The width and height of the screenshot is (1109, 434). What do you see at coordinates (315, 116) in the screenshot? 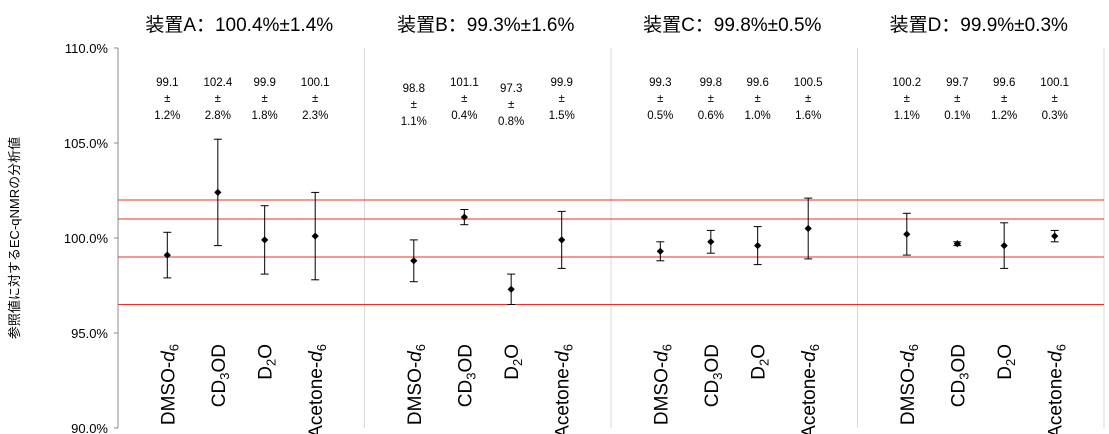
I see `data-label-error: 2.3%` at bounding box center [315, 116].